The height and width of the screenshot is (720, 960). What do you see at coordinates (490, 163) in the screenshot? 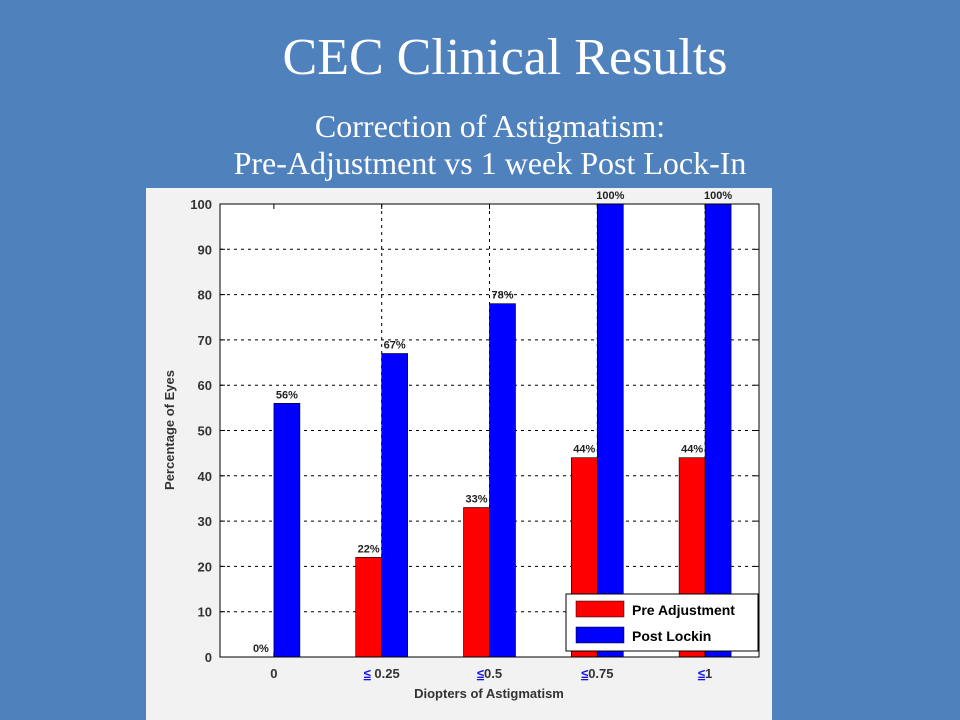
I see `chart-subtitle-line2: Pre-Adjustment vs 1 week Post Lock-In` at bounding box center [490, 163].